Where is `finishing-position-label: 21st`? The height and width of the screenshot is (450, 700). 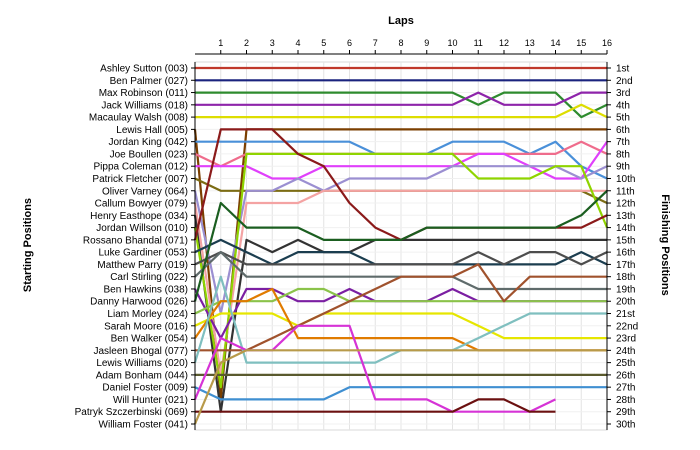 finishing-position-label: 21st is located at coordinates (625, 314).